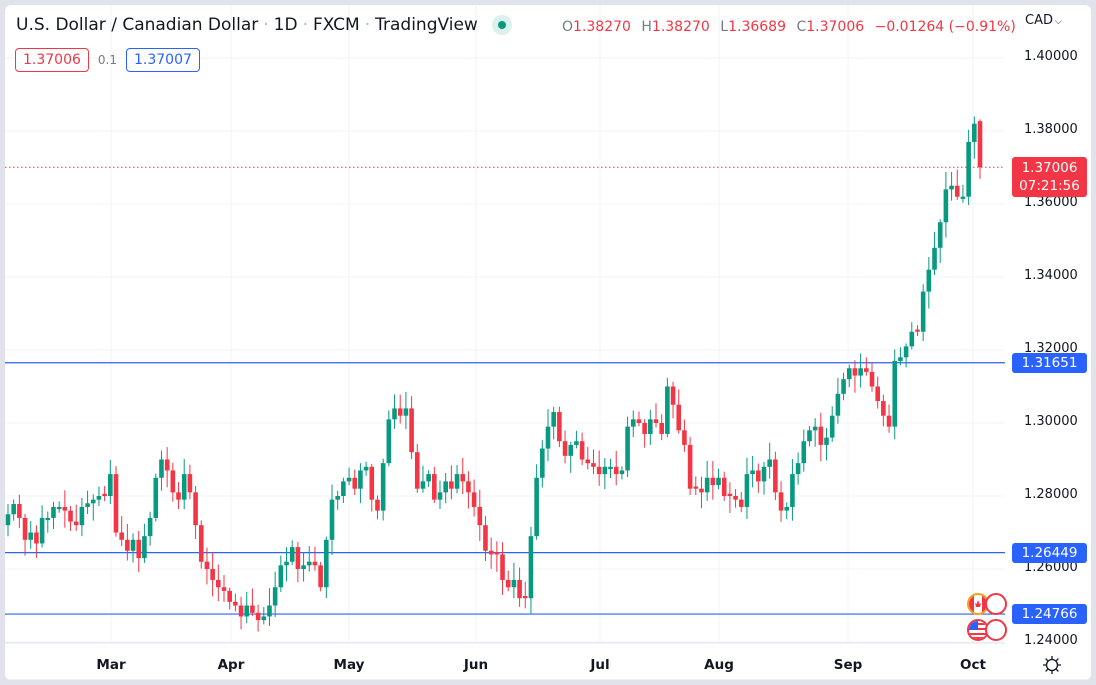 The width and height of the screenshot is (1096, 685). Describe the element at coordinates (757, 27) in the screenshot. I see `low-value: 1.36689` at that location.